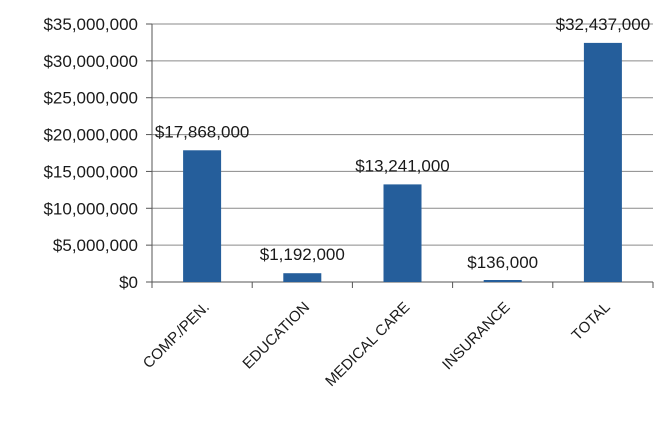 This screenshot has height=422, width=667. Describe the element at coordinates (367, 344) in the screenshot. I see `category-label: MEDICAL CARE` at that location.